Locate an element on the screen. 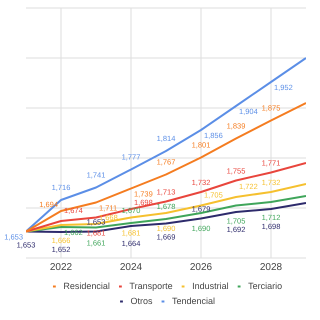  x-tick-label: 2024 is located at coordinates (131, 267).